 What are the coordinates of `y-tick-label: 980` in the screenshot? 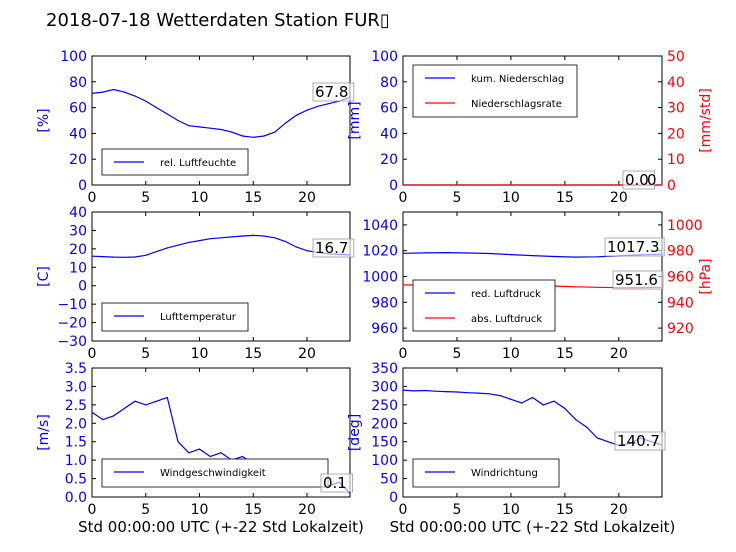 It's located at (384, 303).